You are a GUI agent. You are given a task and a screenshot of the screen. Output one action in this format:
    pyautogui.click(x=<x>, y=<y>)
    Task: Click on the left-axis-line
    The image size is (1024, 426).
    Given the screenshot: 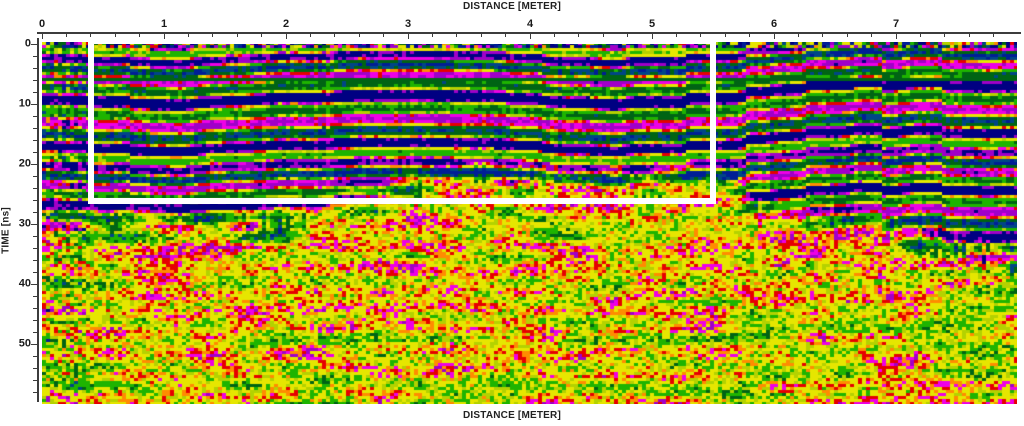 What is the action you would take?
    pyautogui.click(x=38, y=220)
    